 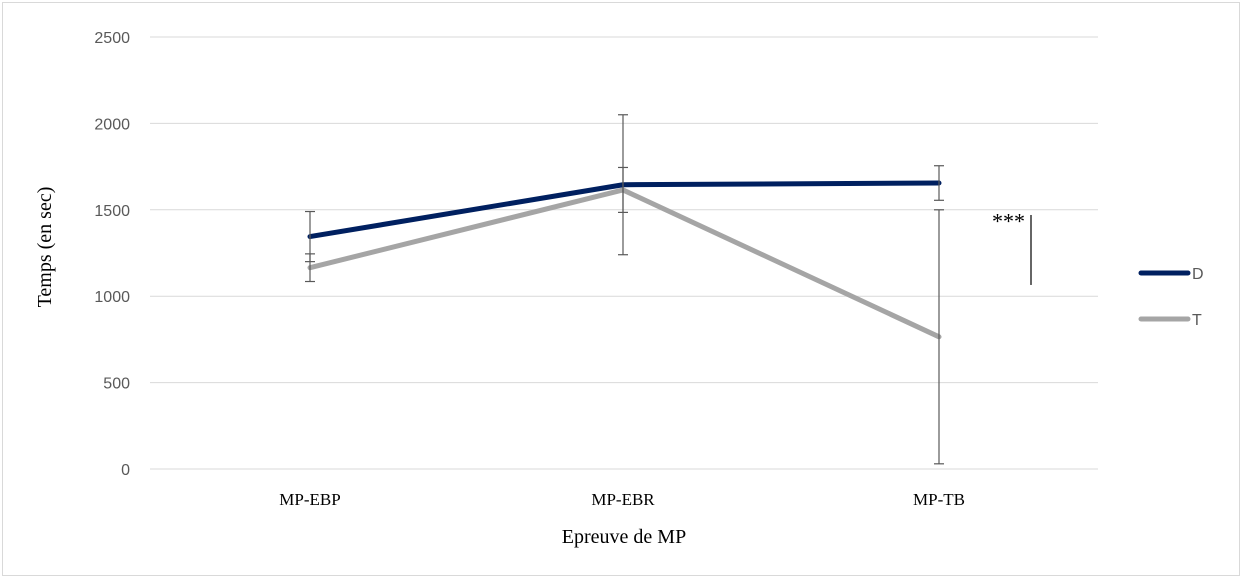 What do you see at coordinates (116, 384) in the screenshot?
I see `y-tick-label: 500` at bounding box center [116, 384].